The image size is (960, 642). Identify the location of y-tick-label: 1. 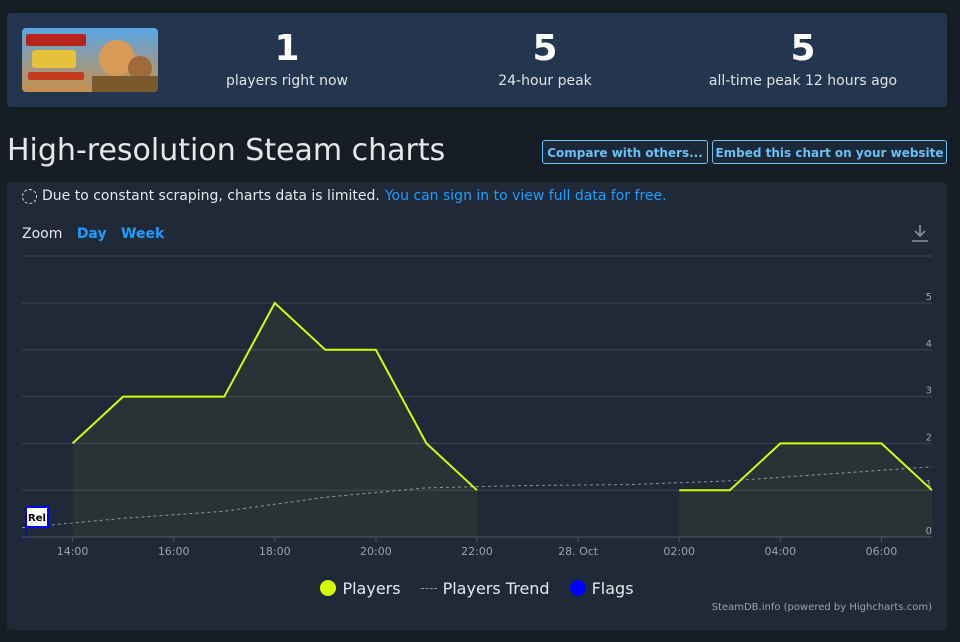
(929, 484).